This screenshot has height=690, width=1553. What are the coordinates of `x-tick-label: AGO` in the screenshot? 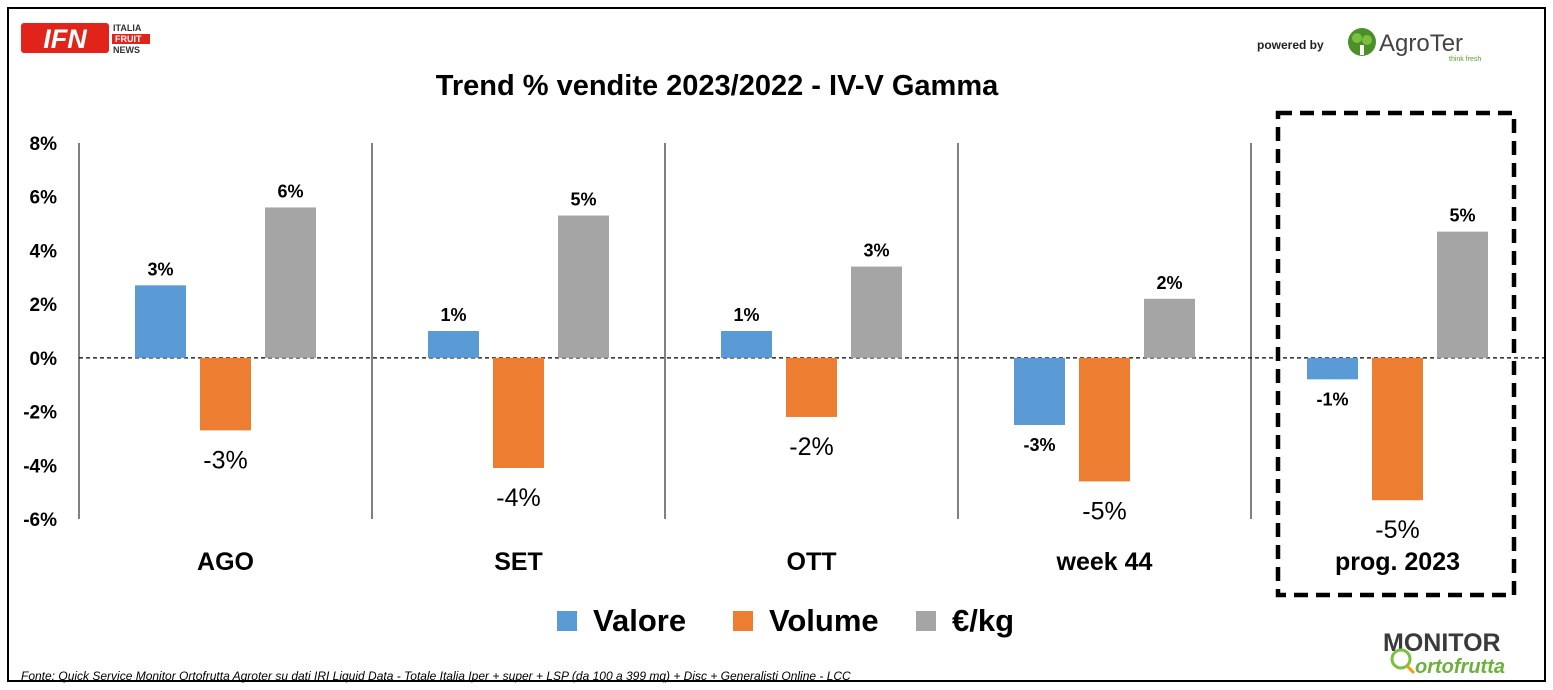 It's located at (225, 562).